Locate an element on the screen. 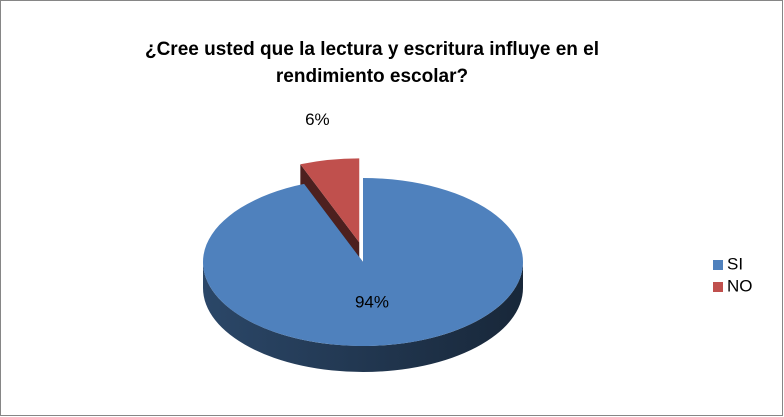 This screenshot has height=417, width=784. data-label: 6% is located at coordinates (317, 119).